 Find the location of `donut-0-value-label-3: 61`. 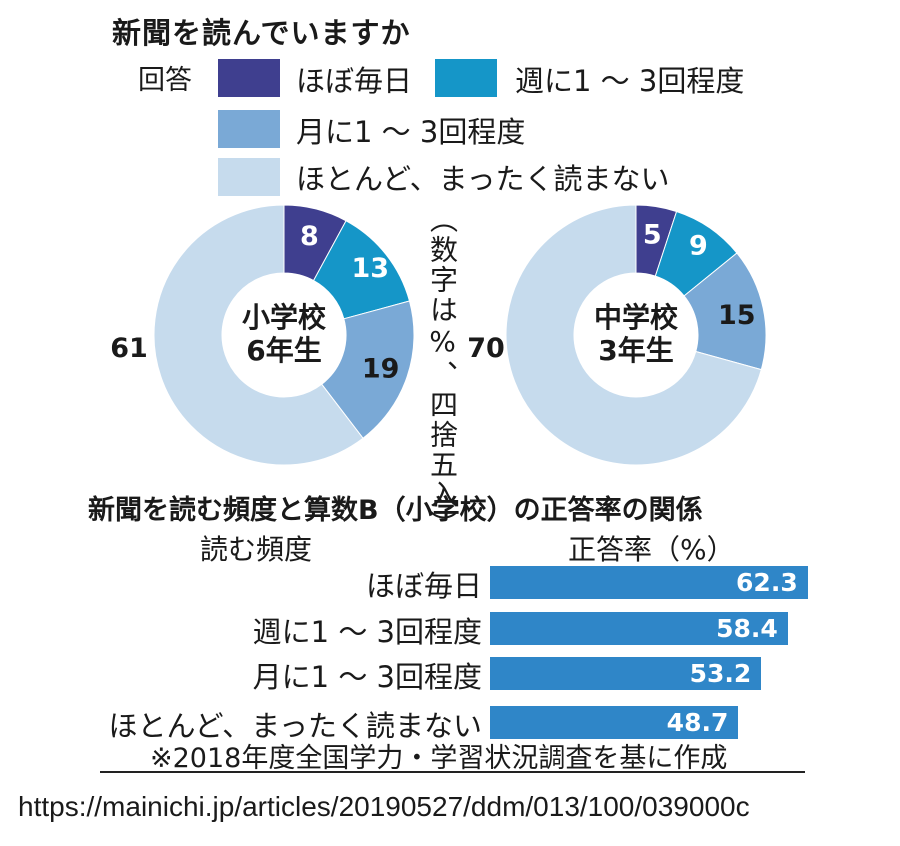

donut-0-value-label-3: 61 is located at coordinates (129, 348).